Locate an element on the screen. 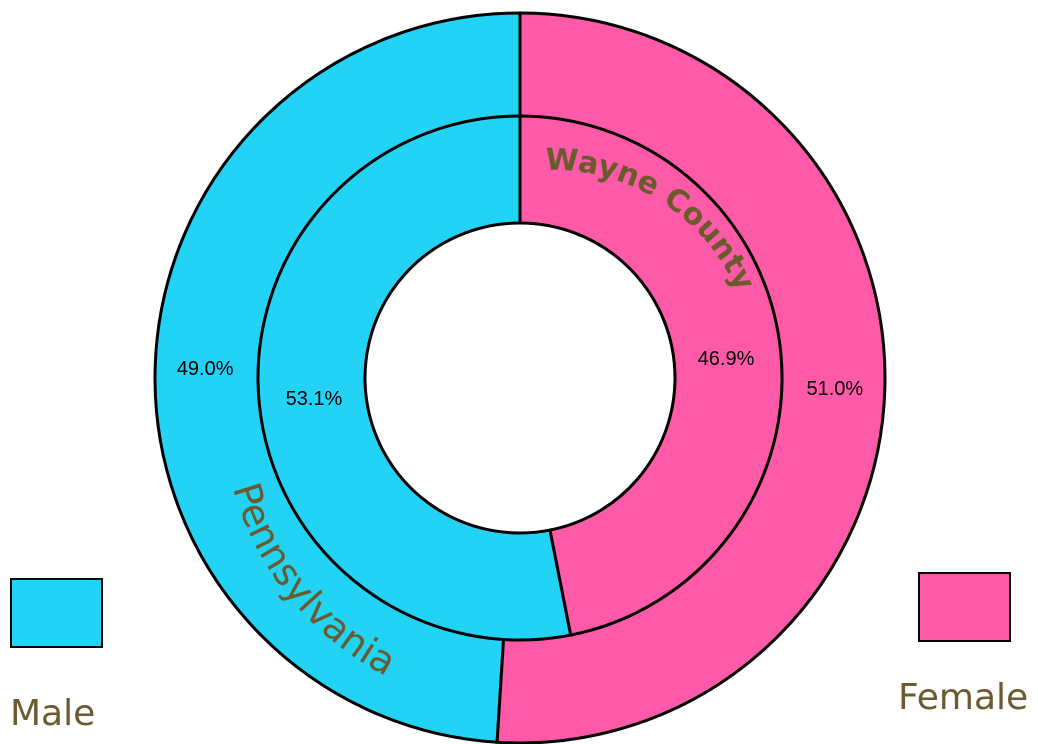  labels-layer: 49.0% 51.0% 53.1% 46.9% is located at coordinates (520, 379).